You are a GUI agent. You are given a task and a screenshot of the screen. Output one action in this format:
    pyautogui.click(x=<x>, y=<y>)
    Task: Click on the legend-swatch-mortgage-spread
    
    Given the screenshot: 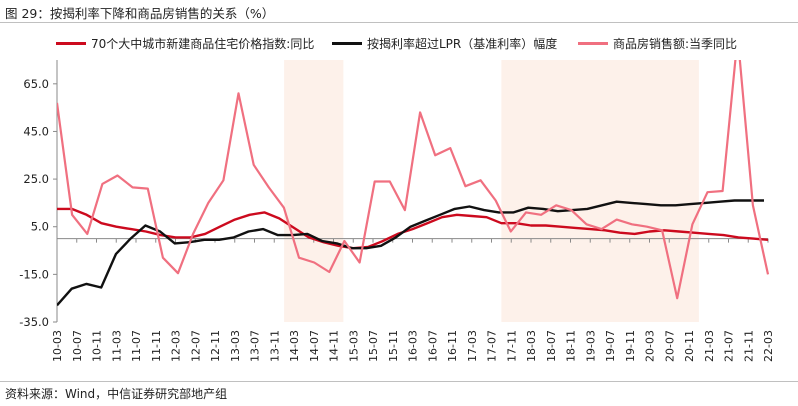 What is the action you would take?
    pyautogui.click(x=347, y=43)
    